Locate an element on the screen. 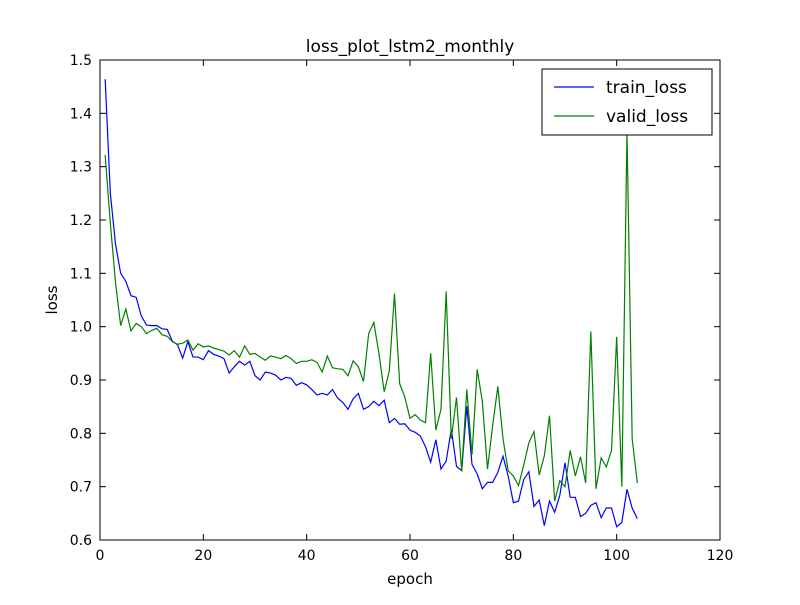 This screenshot has width=800, height=605. x-tick-label: 20 is located at coordinates (203, 556).